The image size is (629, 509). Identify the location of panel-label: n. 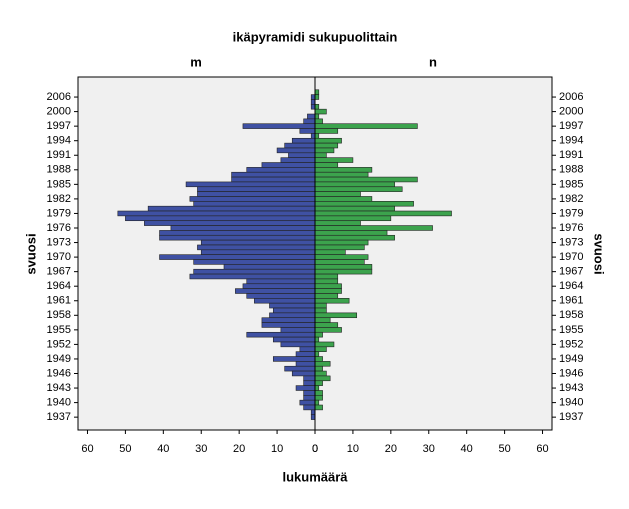
(433, 61).